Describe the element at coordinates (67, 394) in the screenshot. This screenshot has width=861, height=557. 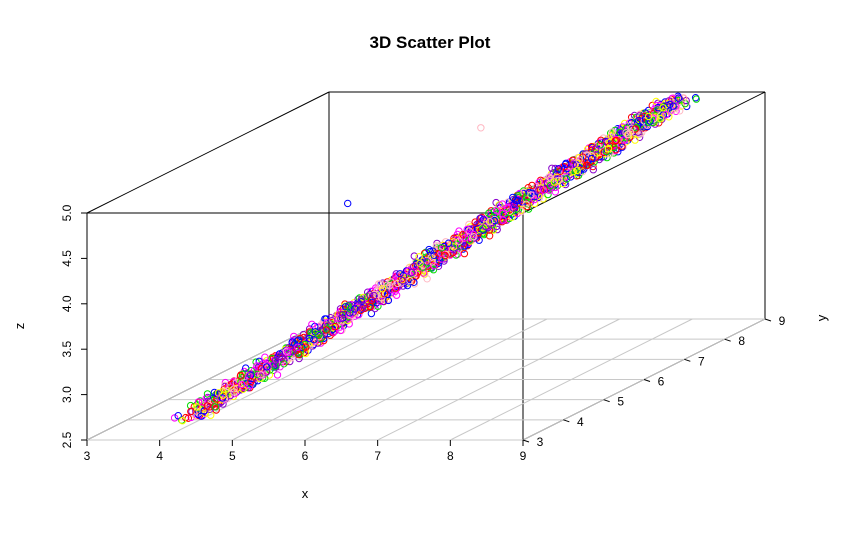
I see `z-tick-label: 3.0` at that location.